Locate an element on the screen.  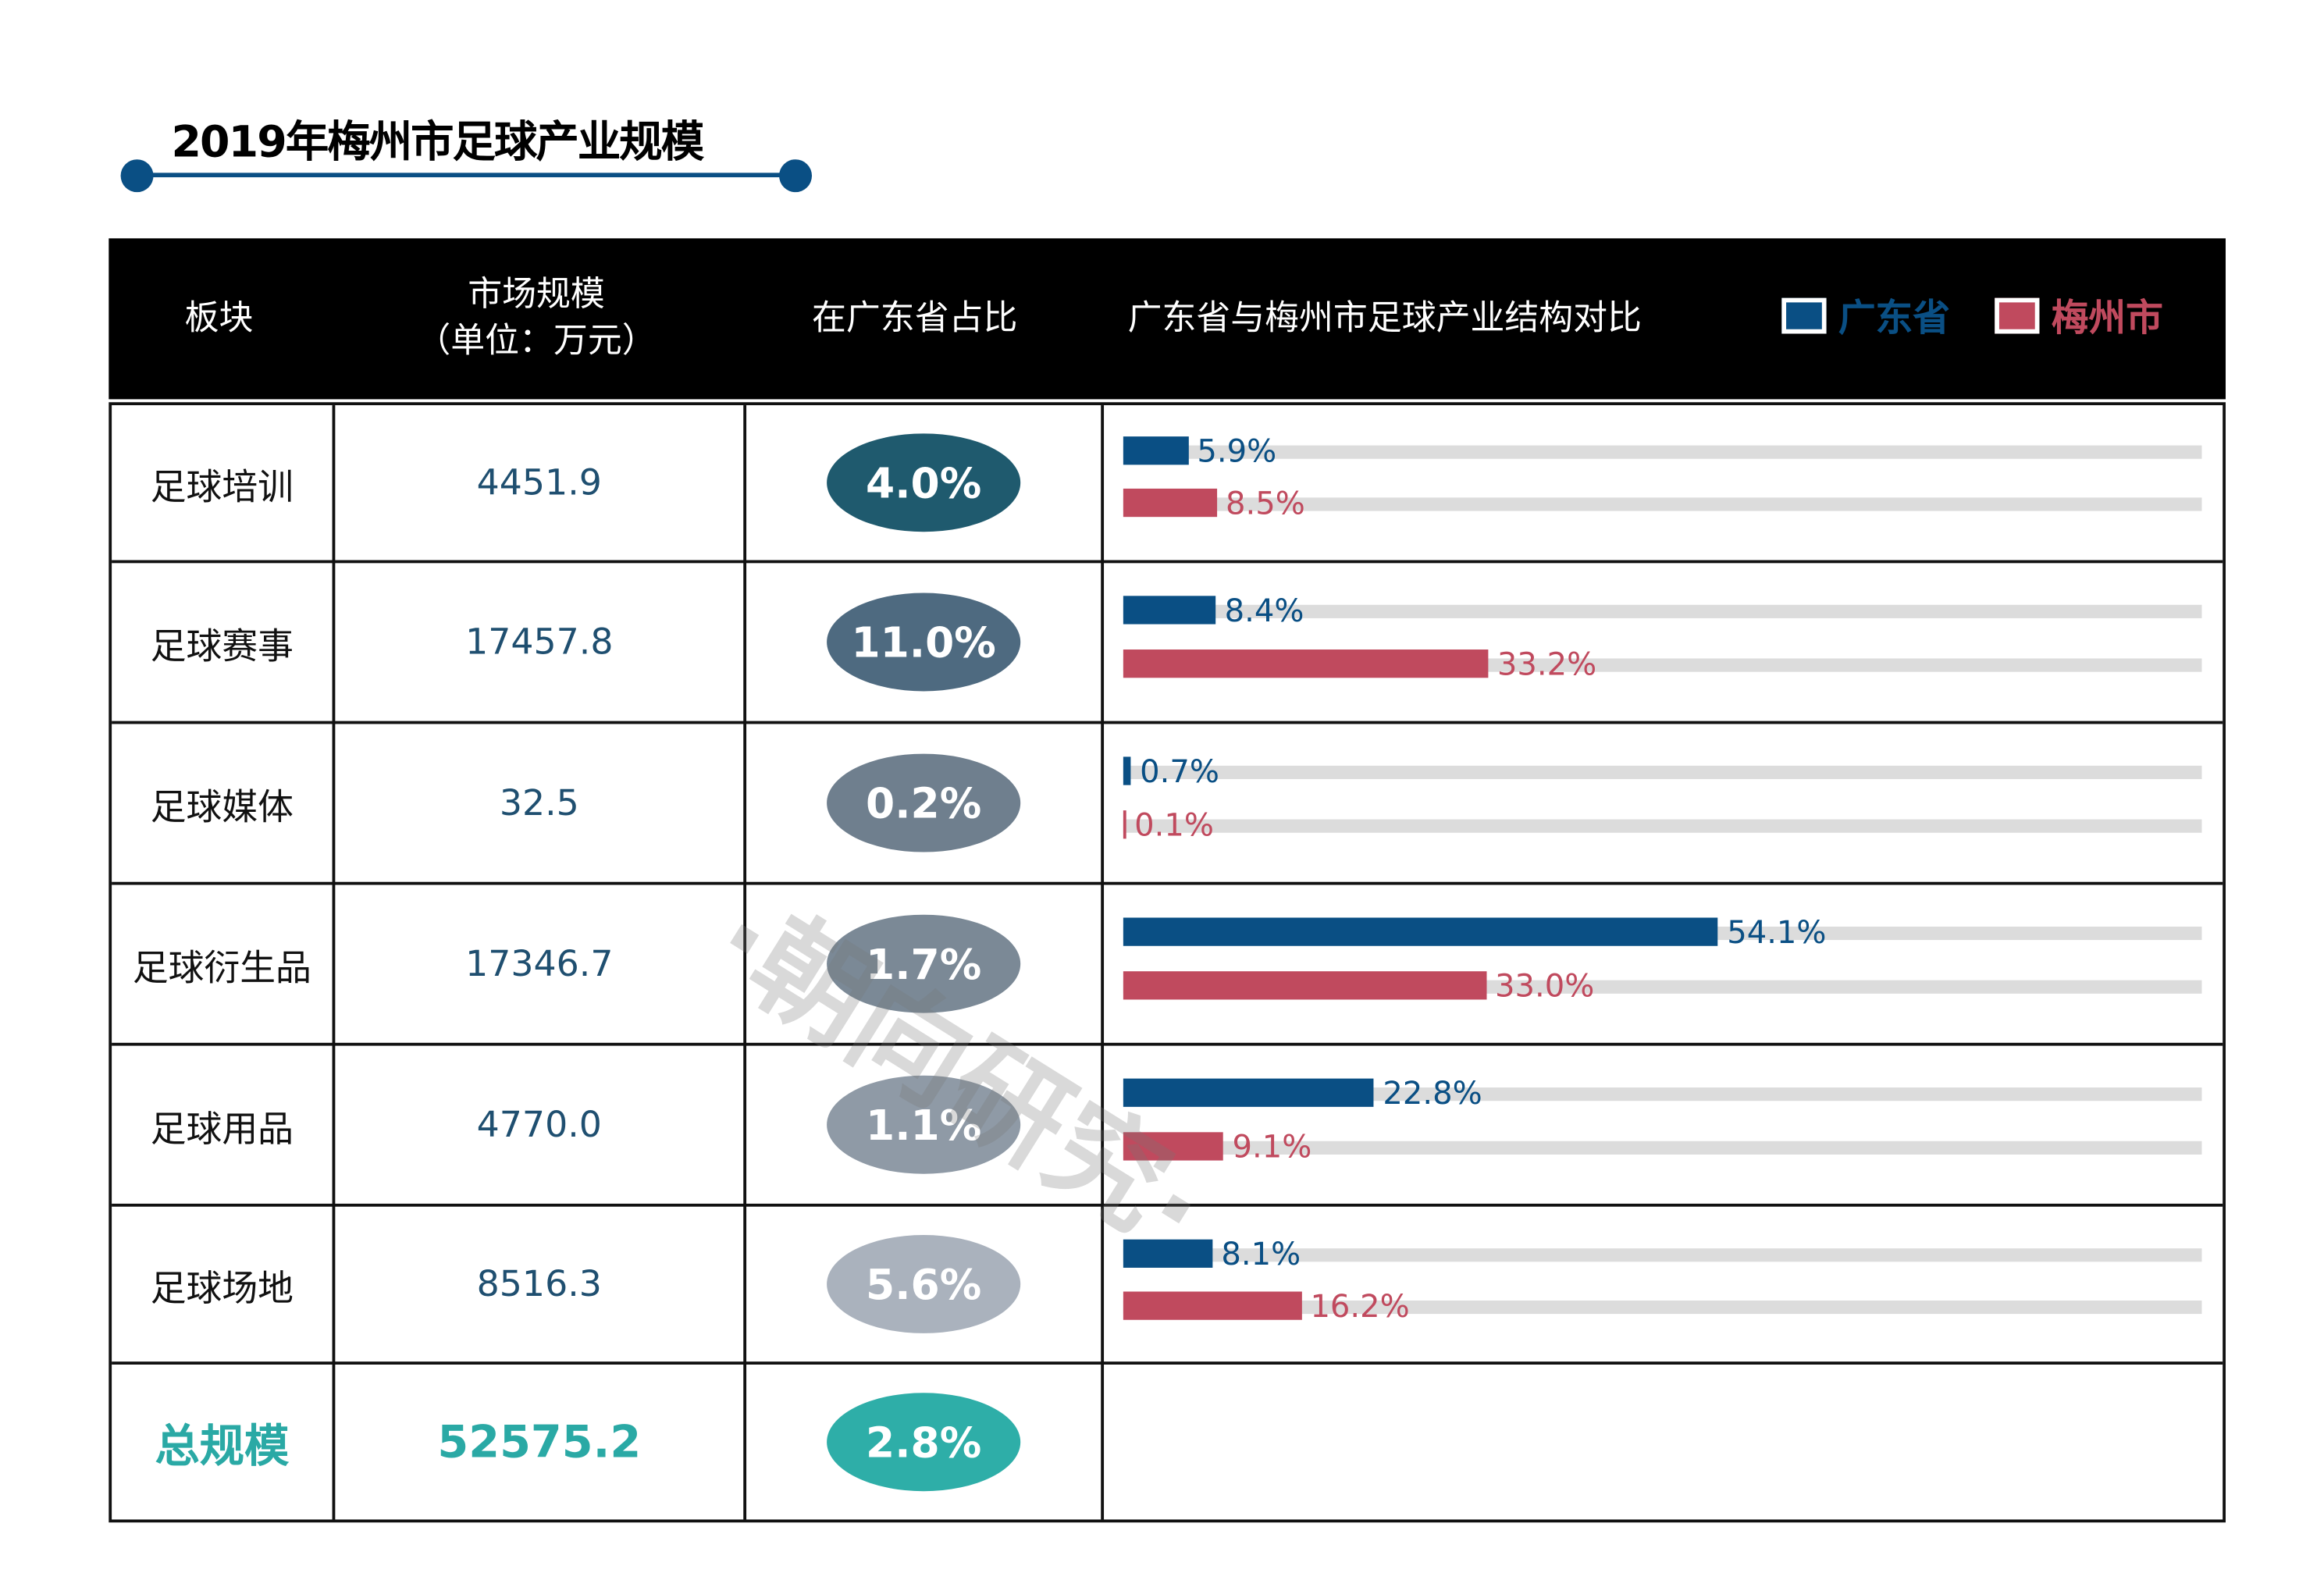
legend-swatch-meizhou is located at coordinates (2017, 315).